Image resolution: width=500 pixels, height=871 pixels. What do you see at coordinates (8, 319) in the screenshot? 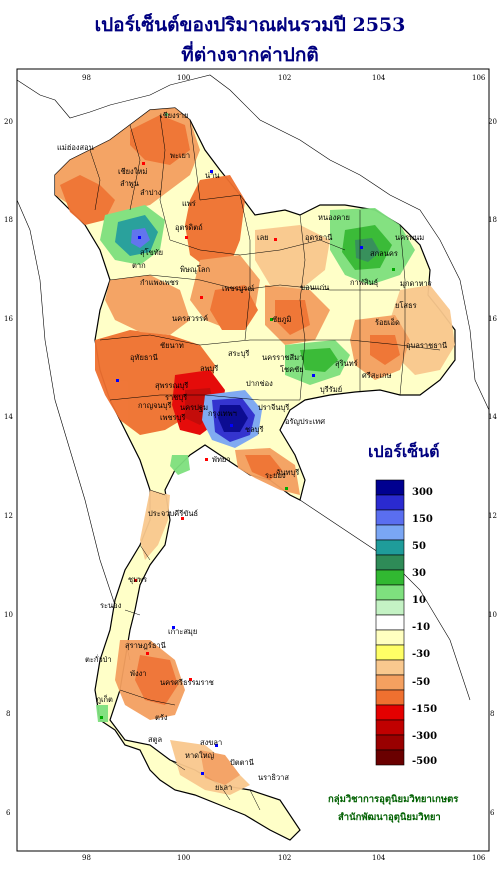
I see `lat-tick-left: 16` at bounding box center [8, 319].